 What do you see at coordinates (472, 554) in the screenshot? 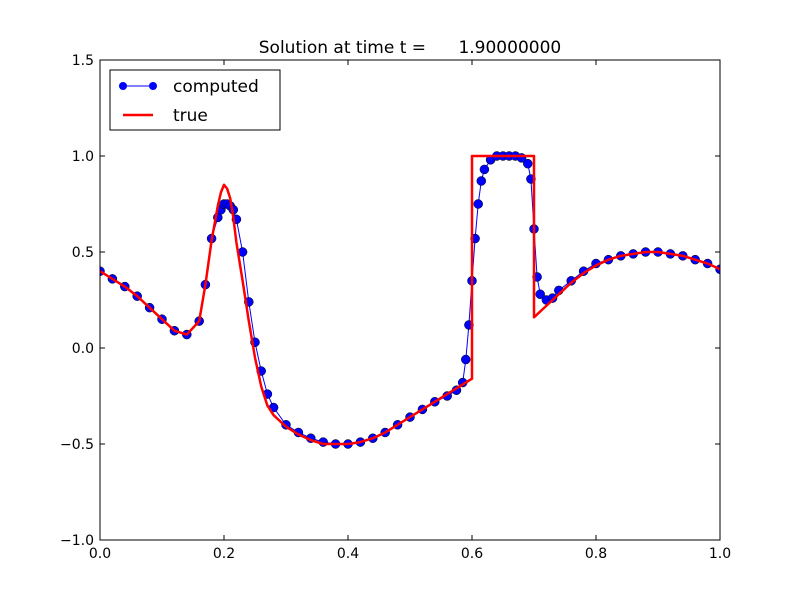
I see `x-tick-label: 0.6` at bounding box center [472, 554].